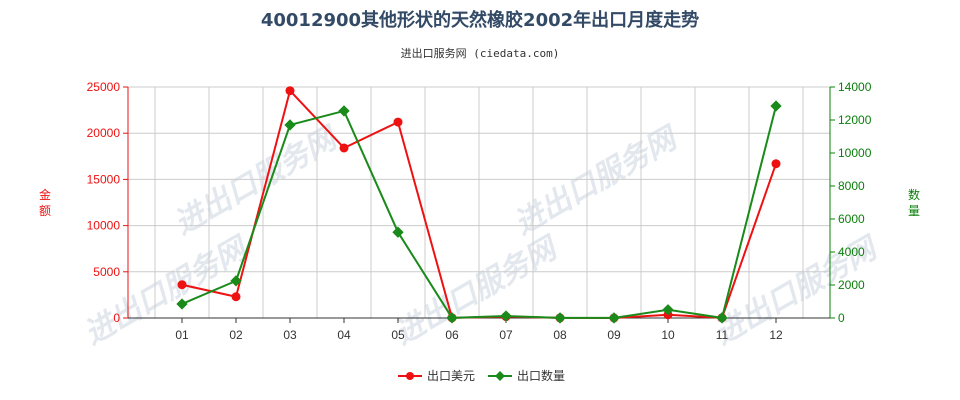  Describe the element at coordinates (851, 252) in the screenshot. I see `right-axis-tick-label: 4000` at that location.